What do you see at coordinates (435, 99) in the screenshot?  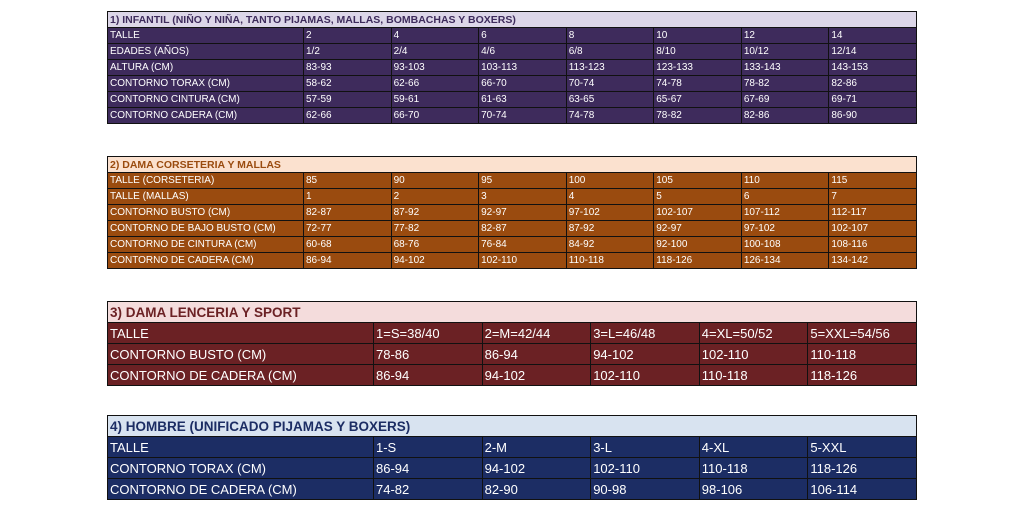 I see `table-cell: 59-61` at bounding box center [435, 99].